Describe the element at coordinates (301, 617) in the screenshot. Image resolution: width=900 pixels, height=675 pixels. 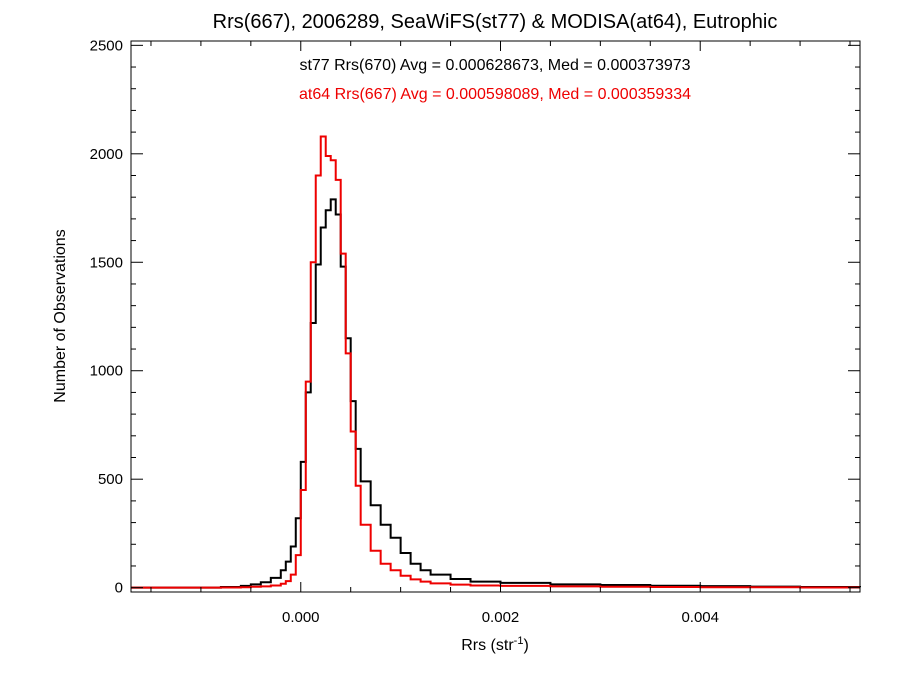
I see `x-tick-label: 0.000` at that location.